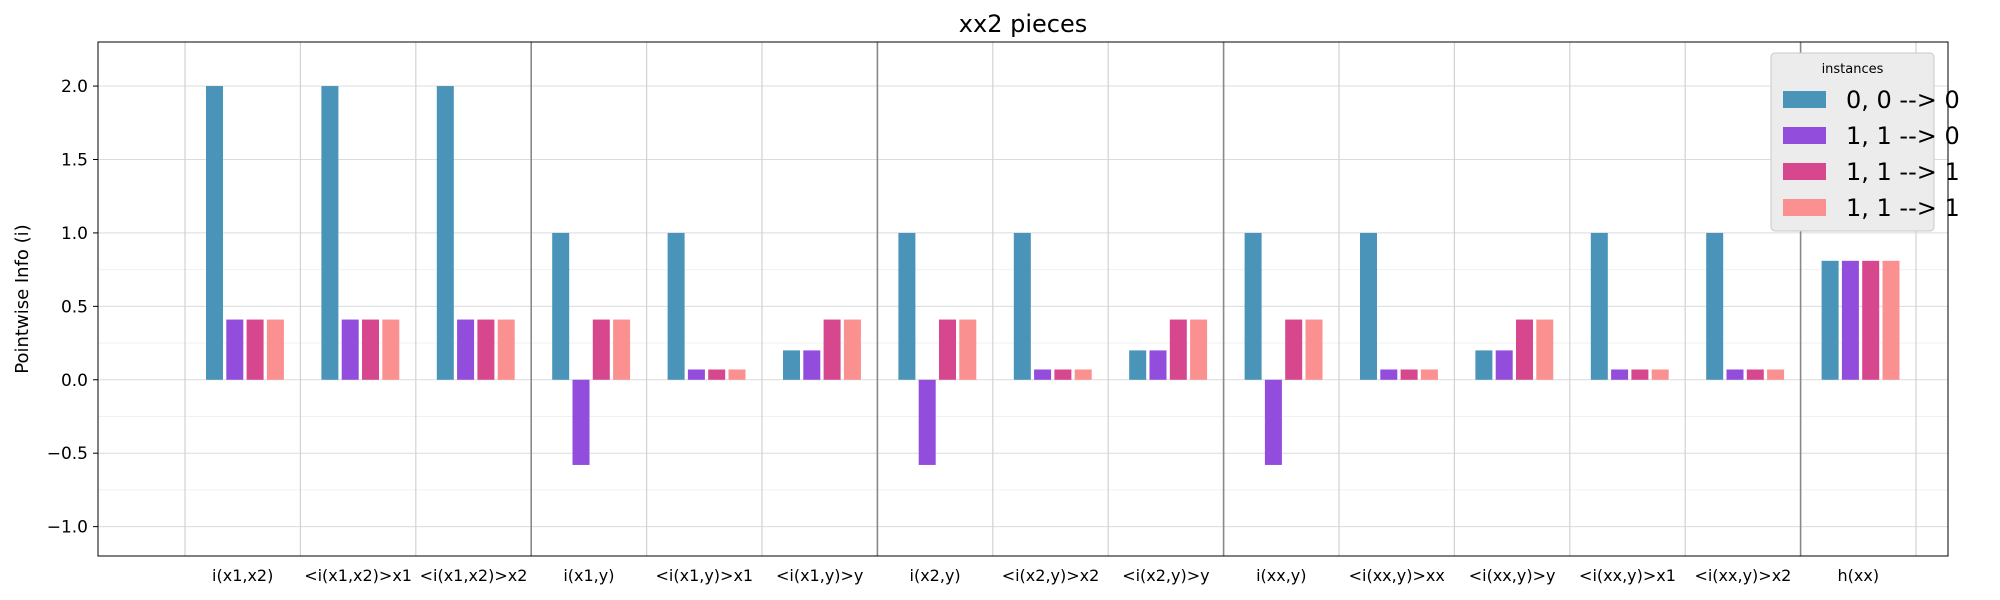 This screenshot has height=600, width=2000. I want to click on y-tick-label: 0.0, so click(74, 381).